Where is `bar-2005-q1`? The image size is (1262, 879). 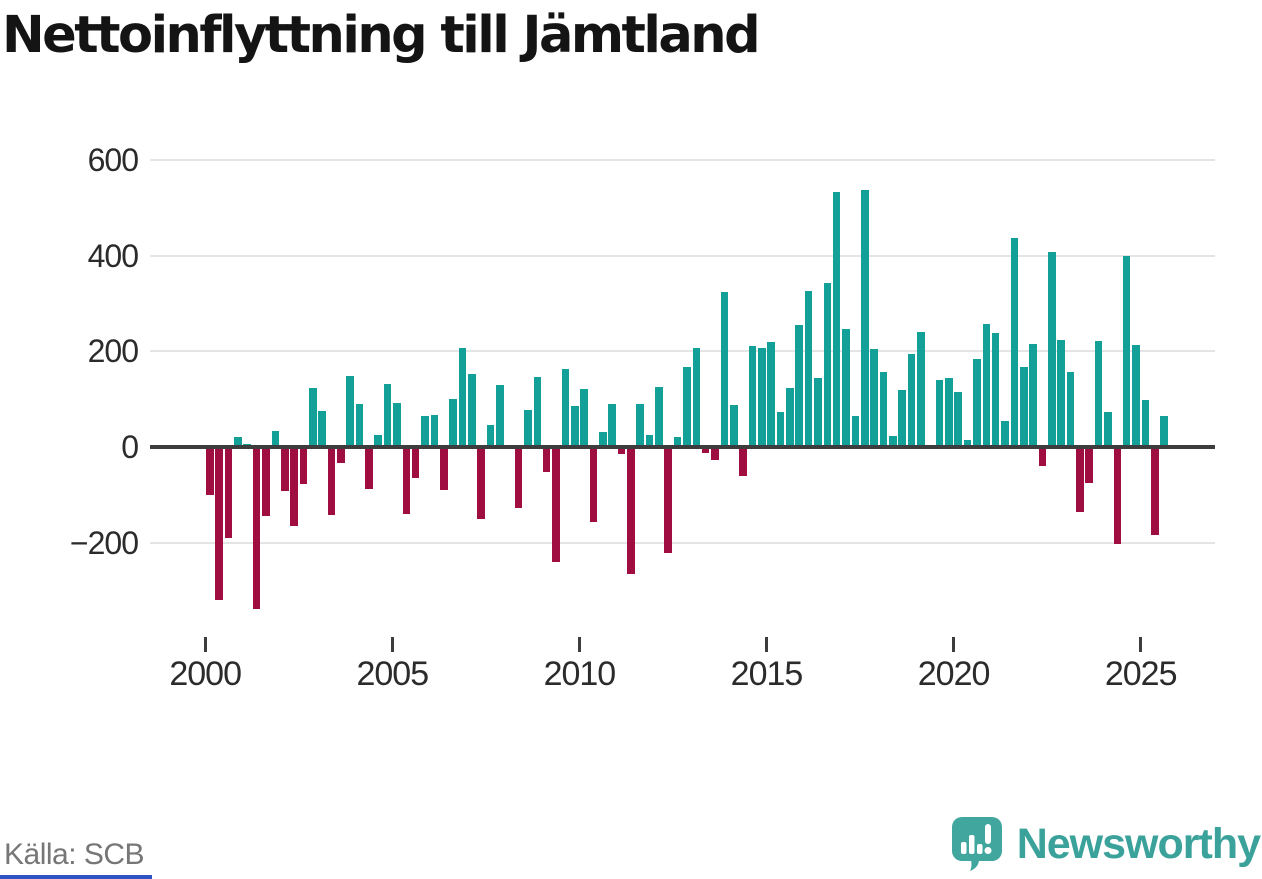
bar-2005-q1 is located at coordinates (397, 425).